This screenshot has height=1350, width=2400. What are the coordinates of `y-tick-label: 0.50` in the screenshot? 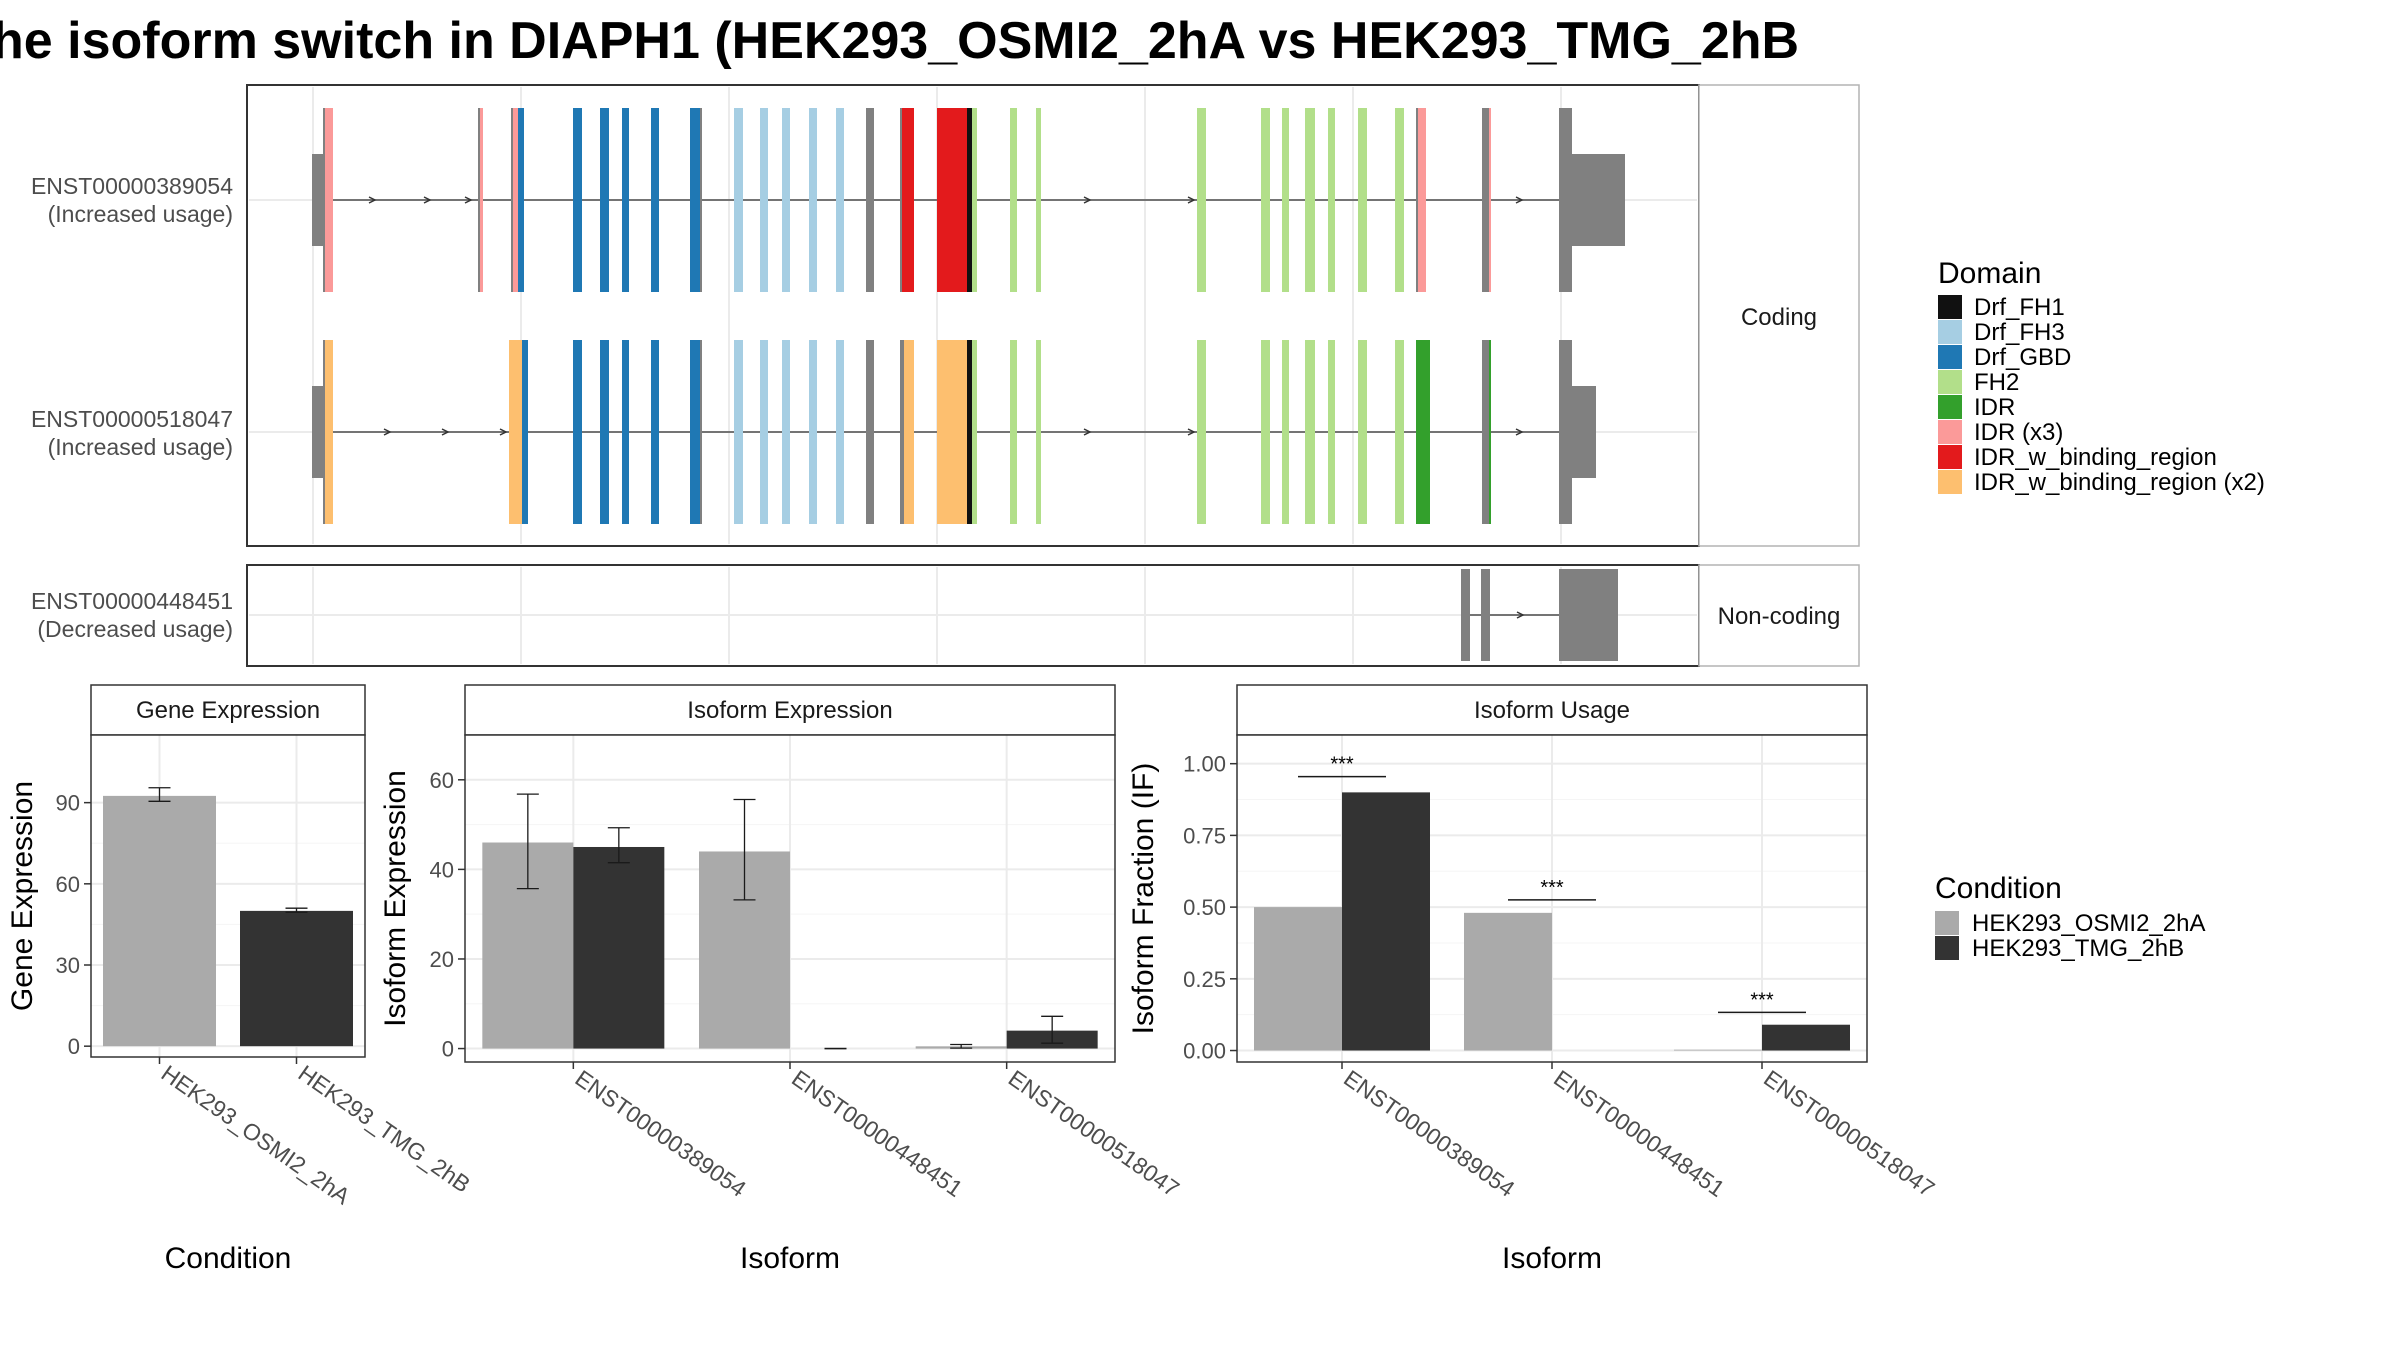 It's located at (1204, 907).